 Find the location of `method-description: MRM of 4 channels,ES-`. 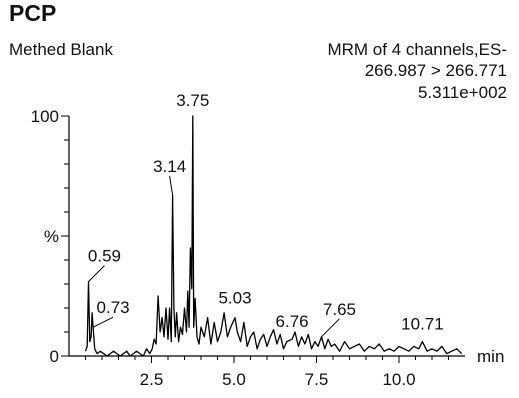

method-description: MRM of 4 channels,ES- is located at coordinates (417, 49).